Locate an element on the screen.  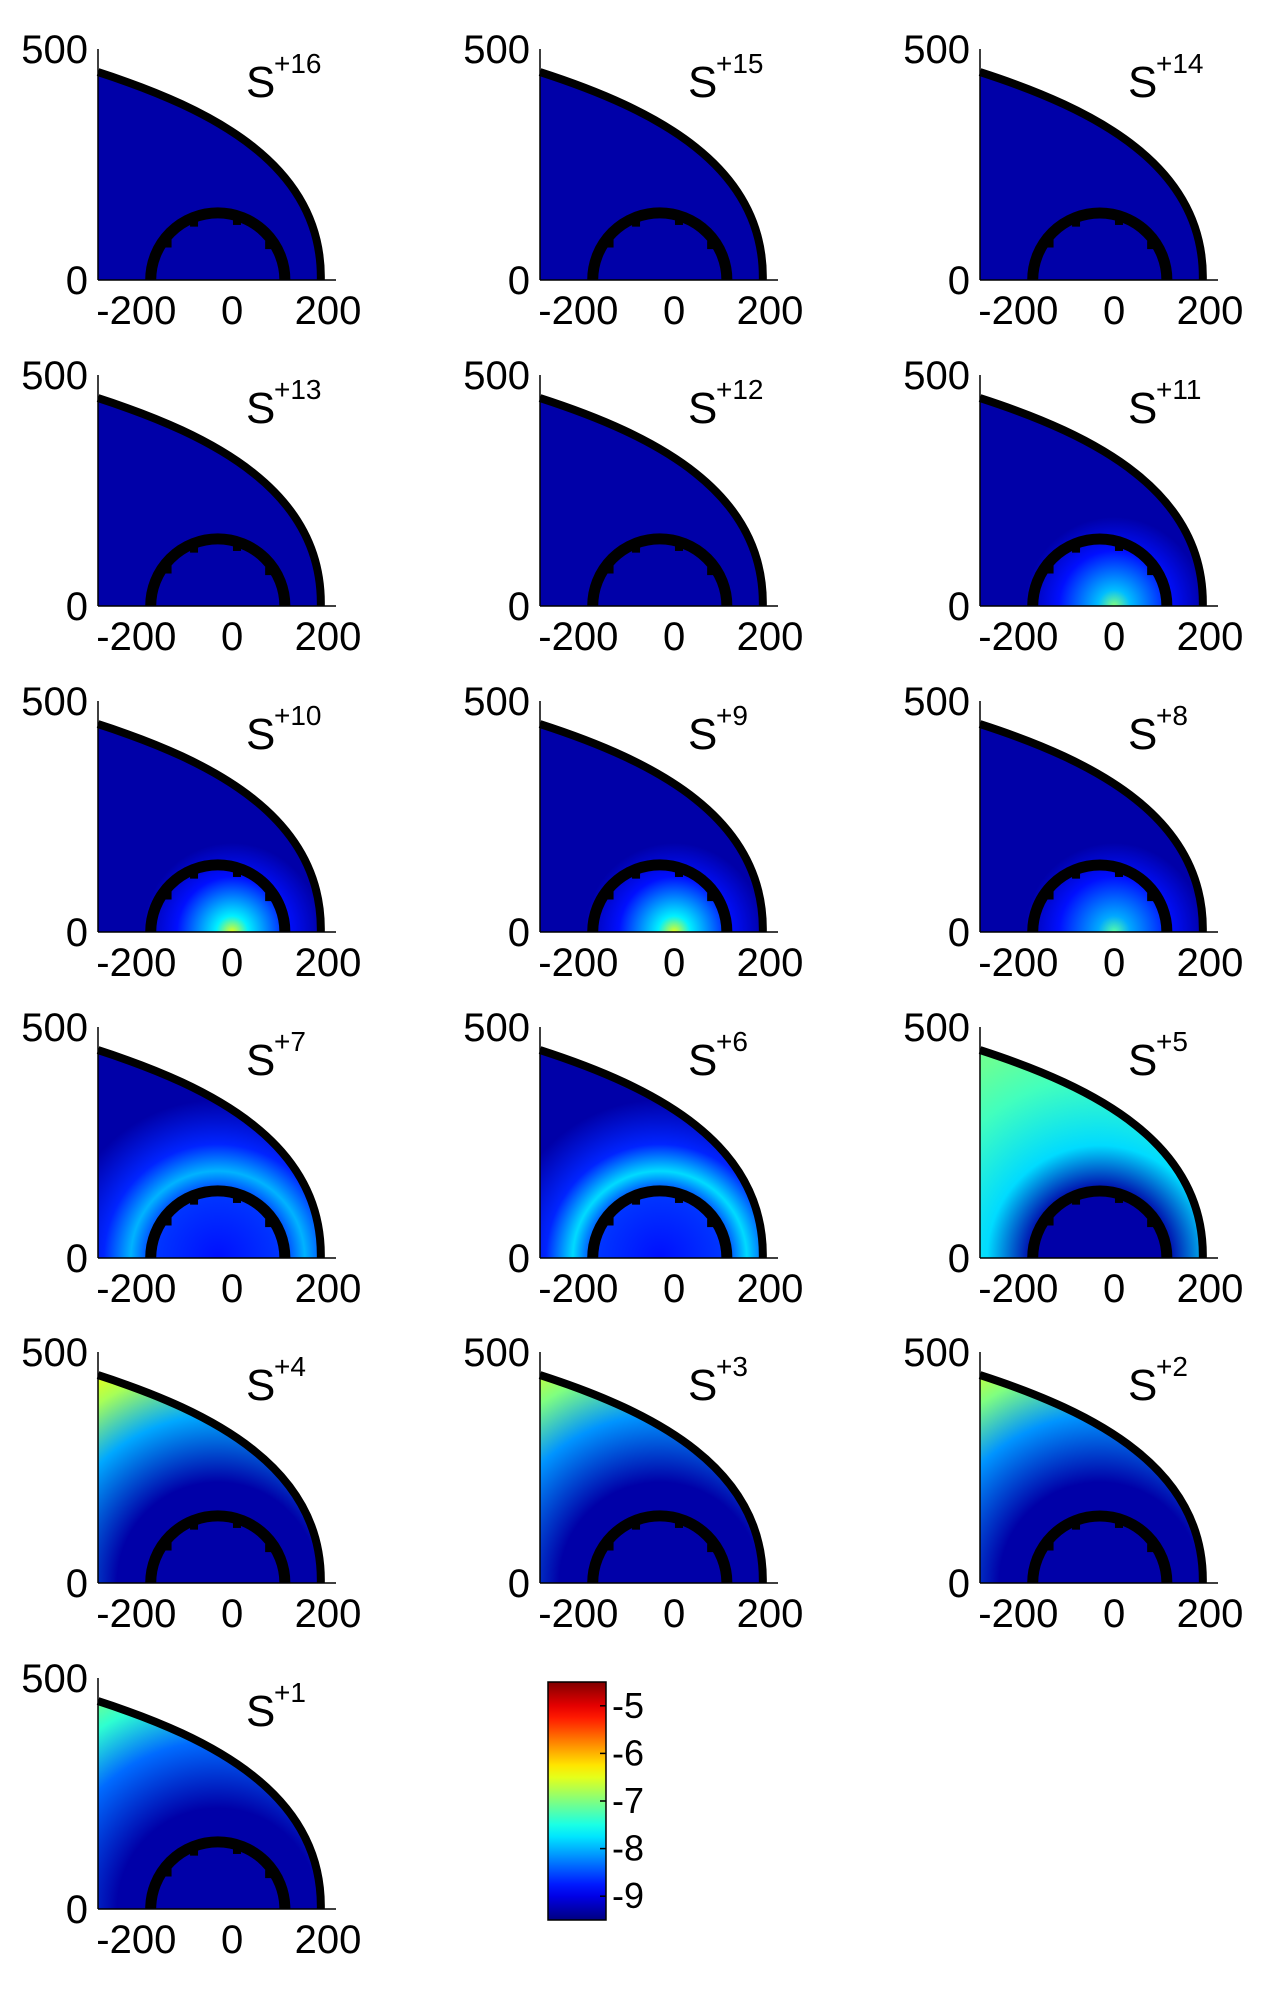
colorbar-tick-label: -7 is located at coordinates (628, 1800).